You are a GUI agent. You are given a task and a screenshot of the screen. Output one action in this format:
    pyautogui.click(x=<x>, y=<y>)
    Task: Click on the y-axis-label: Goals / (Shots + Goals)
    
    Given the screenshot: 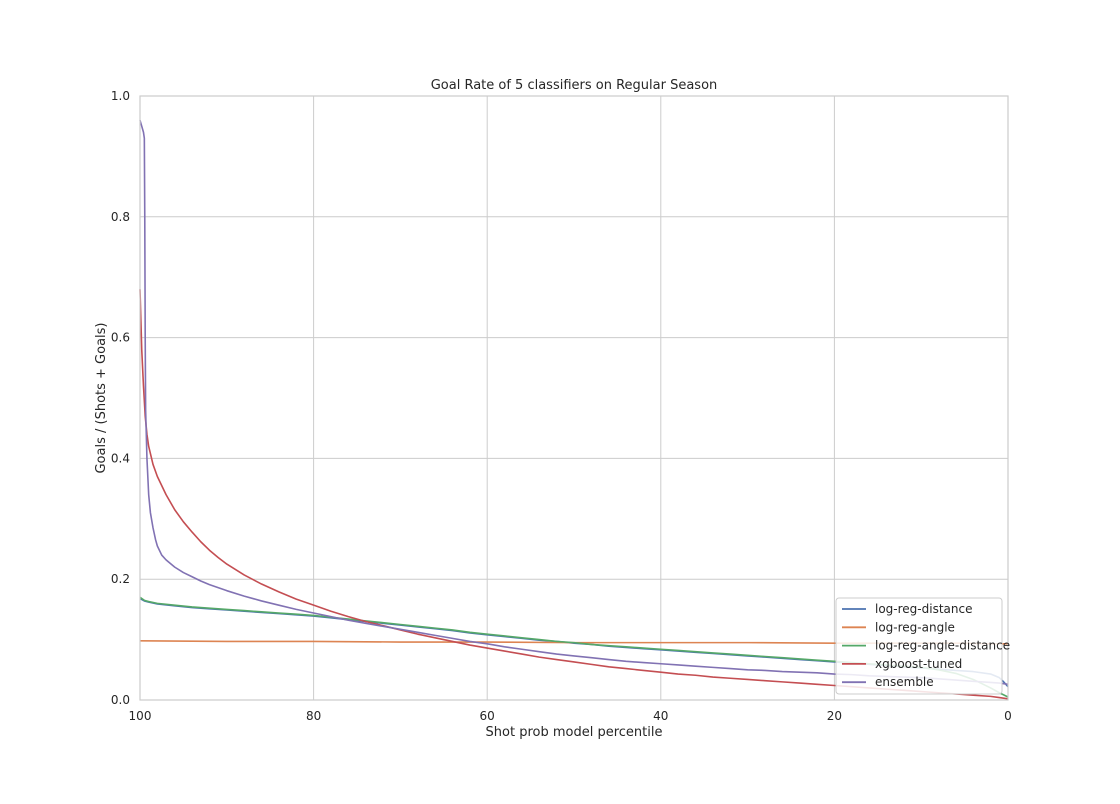 What is the action you would take?
    pyautogui.click(x=101, y=397)
    